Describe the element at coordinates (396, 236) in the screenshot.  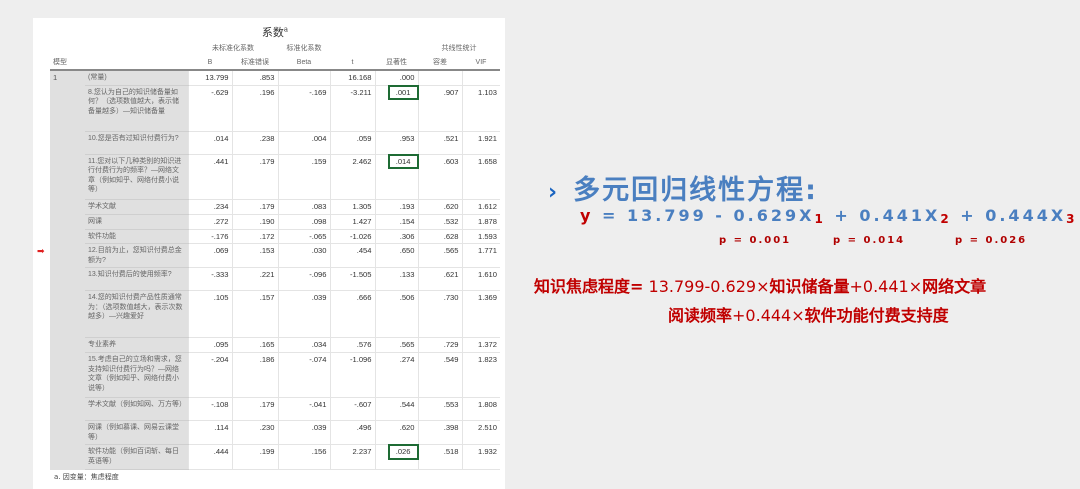
I see `cell-sig: .306` at that location.